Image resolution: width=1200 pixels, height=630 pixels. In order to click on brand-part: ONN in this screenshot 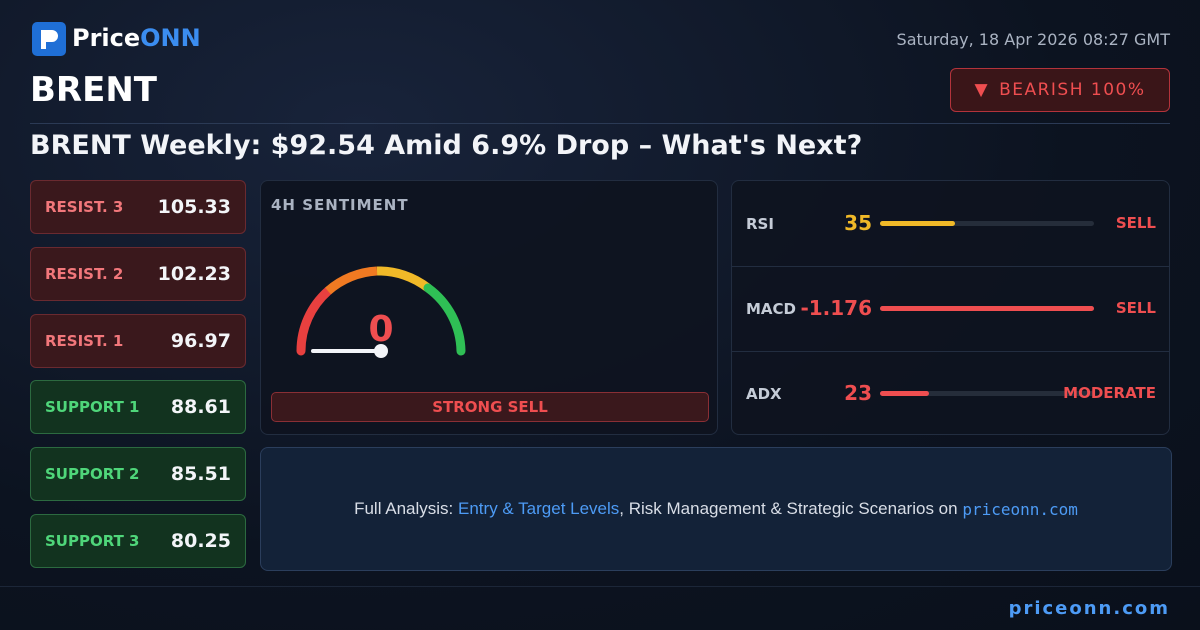, I will do `click(170, 38)`.